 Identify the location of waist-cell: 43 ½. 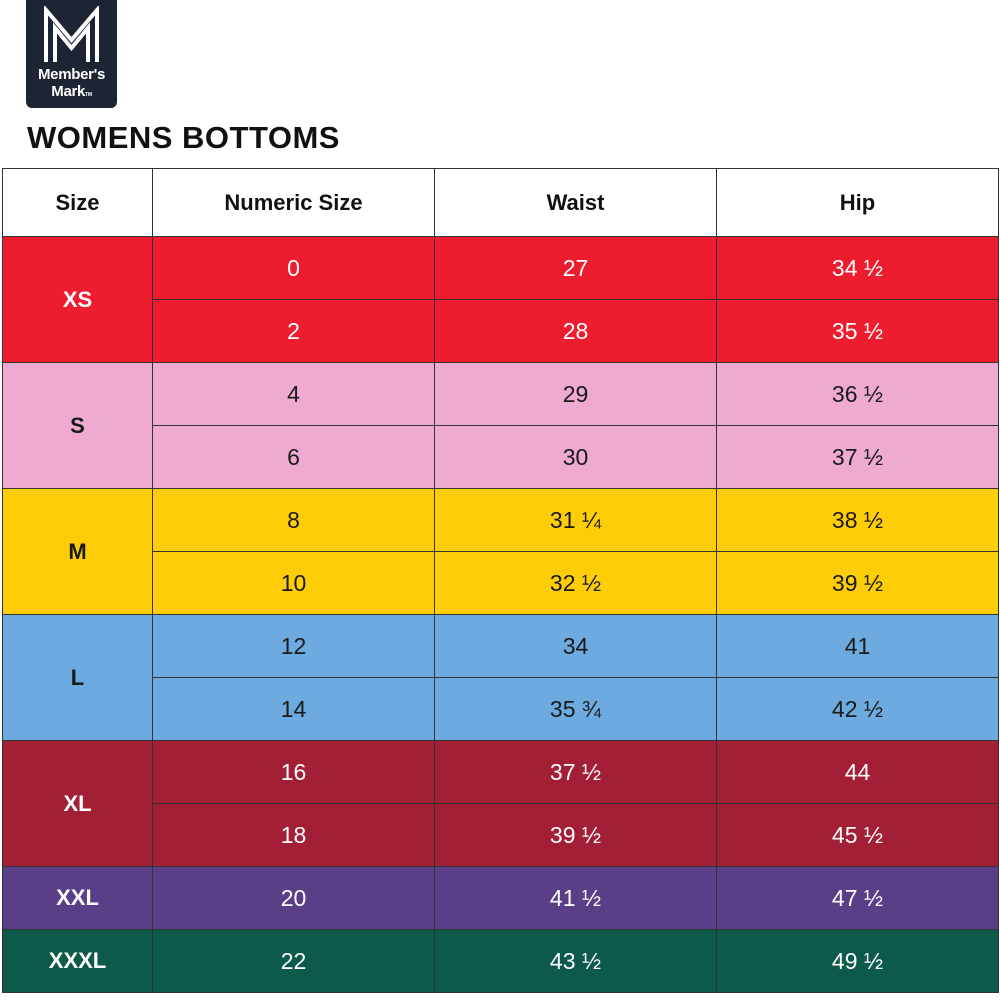
(575, 961).